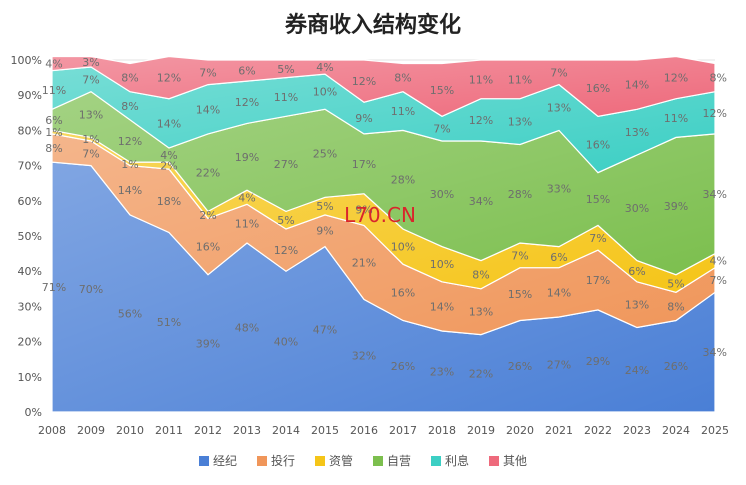 This screenshot has height=485, width=746. What do you see at coordinates (90, 62) in the screenshot?
I see `data-label: 3%` at bounding box center [90, 62].